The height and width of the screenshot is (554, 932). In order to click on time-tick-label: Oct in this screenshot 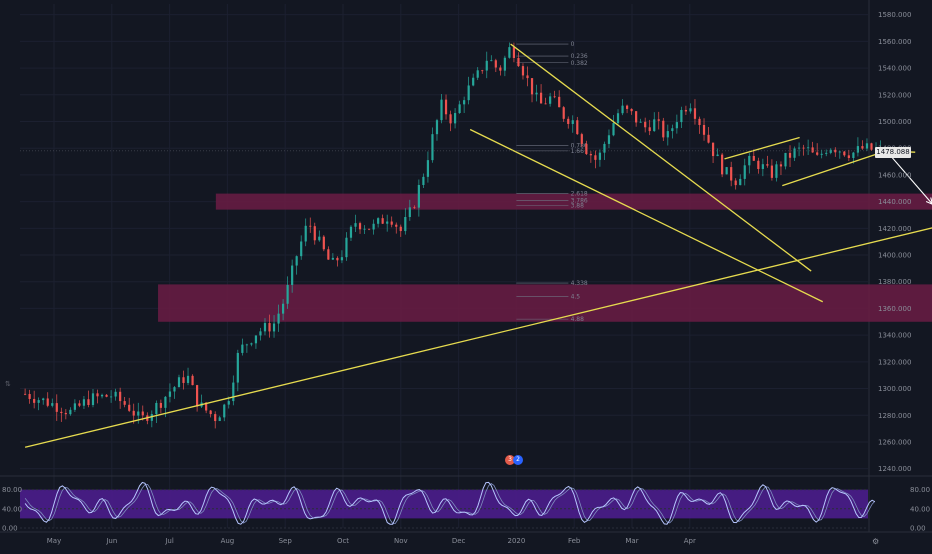, I will do `click(343, 541)`.